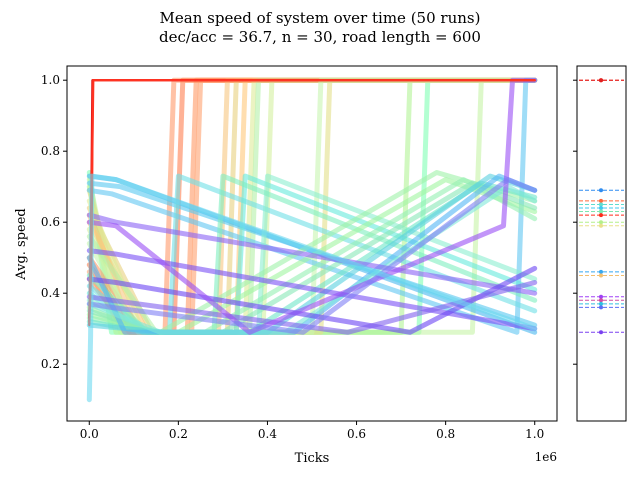 The width and height of the screenshot is (640, 480). Describe the element at coordinates (320, 18) in the screenshot. I see `chart-title: Mean speed of system over time (50 runs)` at that location.